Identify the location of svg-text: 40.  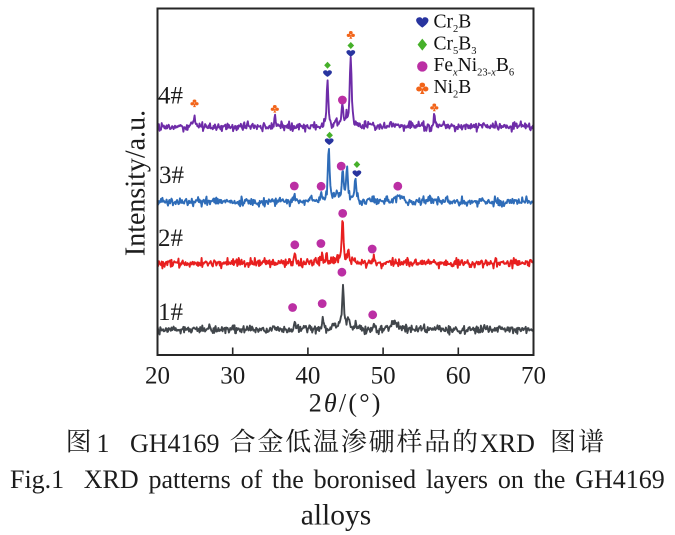
(307, 376).